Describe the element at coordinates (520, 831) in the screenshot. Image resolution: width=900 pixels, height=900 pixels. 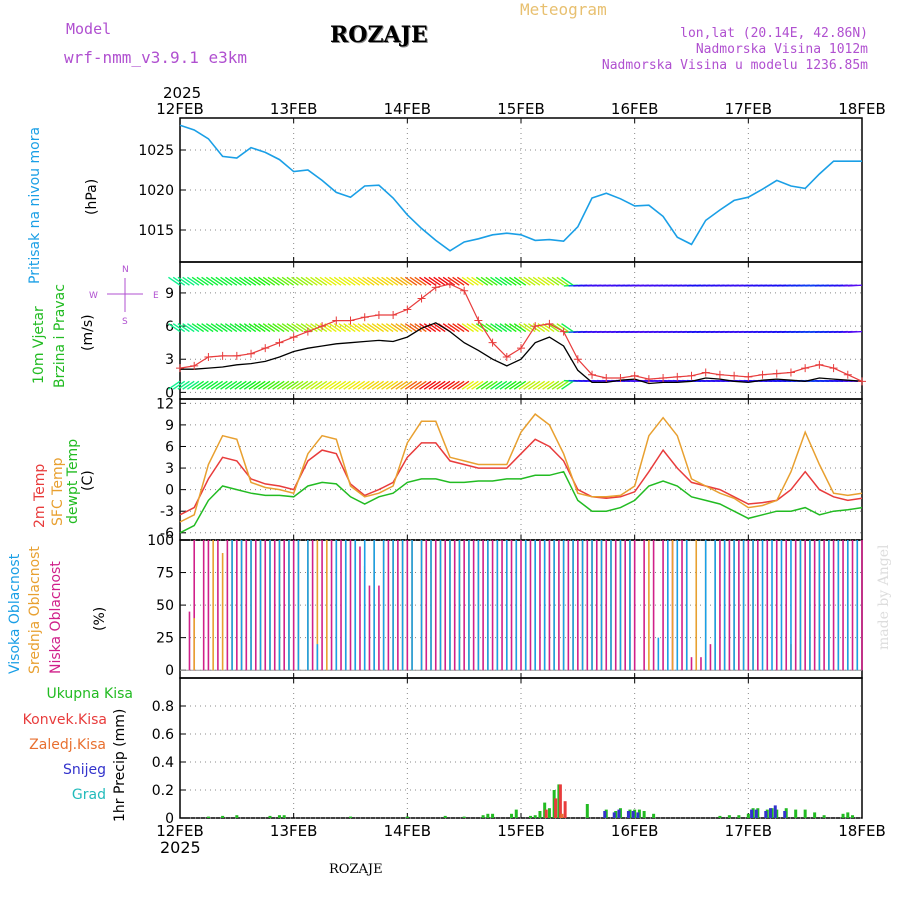
I see `x-tick-label-bottom: 15FEB` at that location.